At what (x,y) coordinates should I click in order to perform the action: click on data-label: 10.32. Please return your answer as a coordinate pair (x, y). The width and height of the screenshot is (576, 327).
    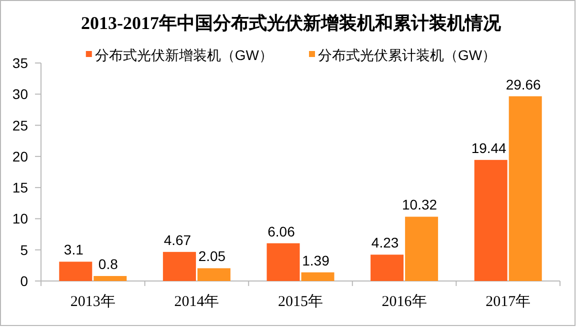
    Looking at the image, I should click on (420, 204).